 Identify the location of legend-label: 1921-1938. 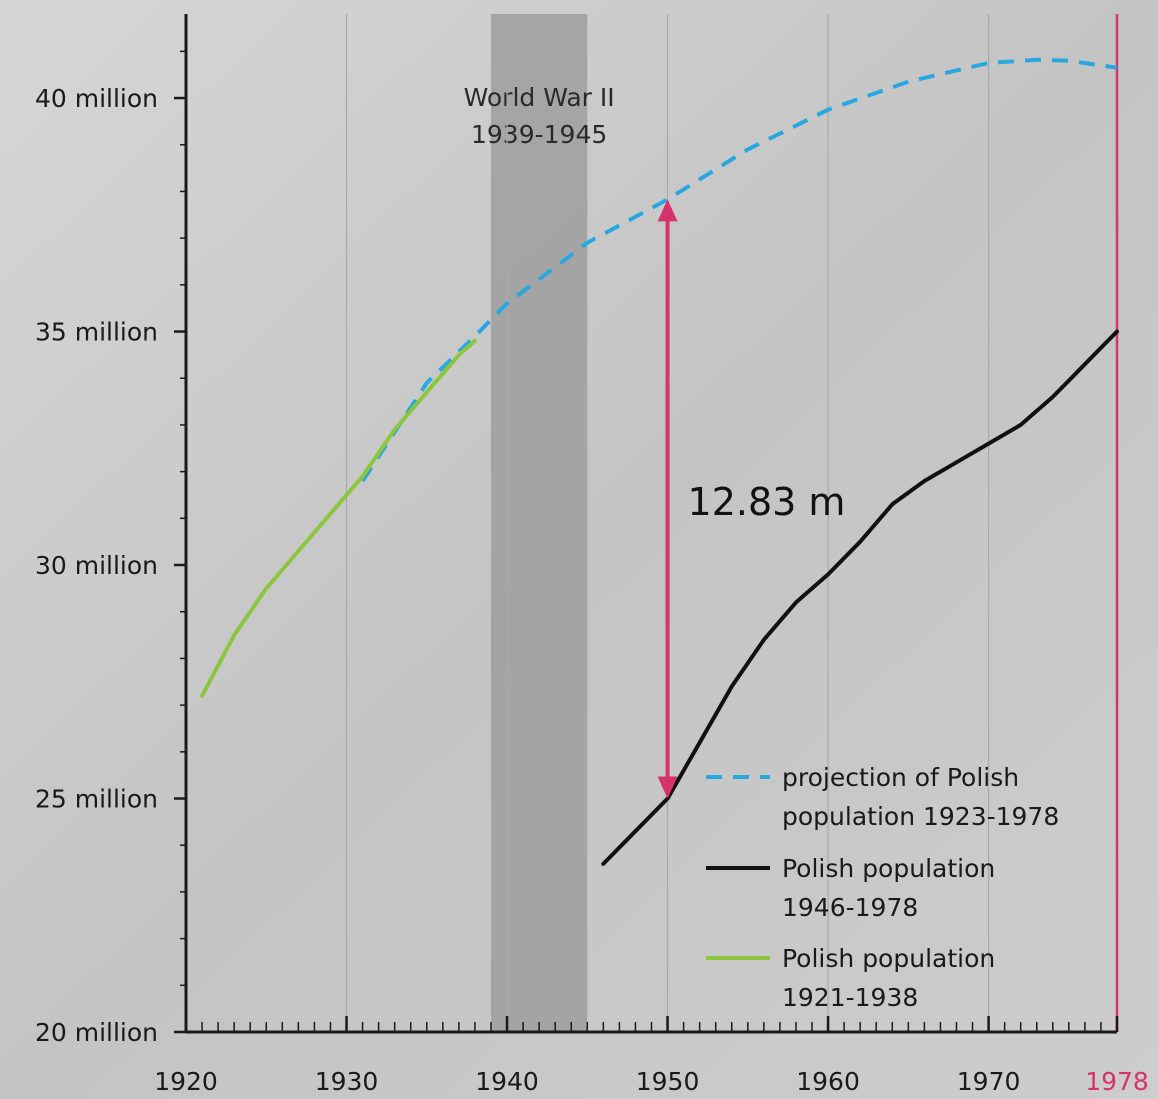
(850, 997).